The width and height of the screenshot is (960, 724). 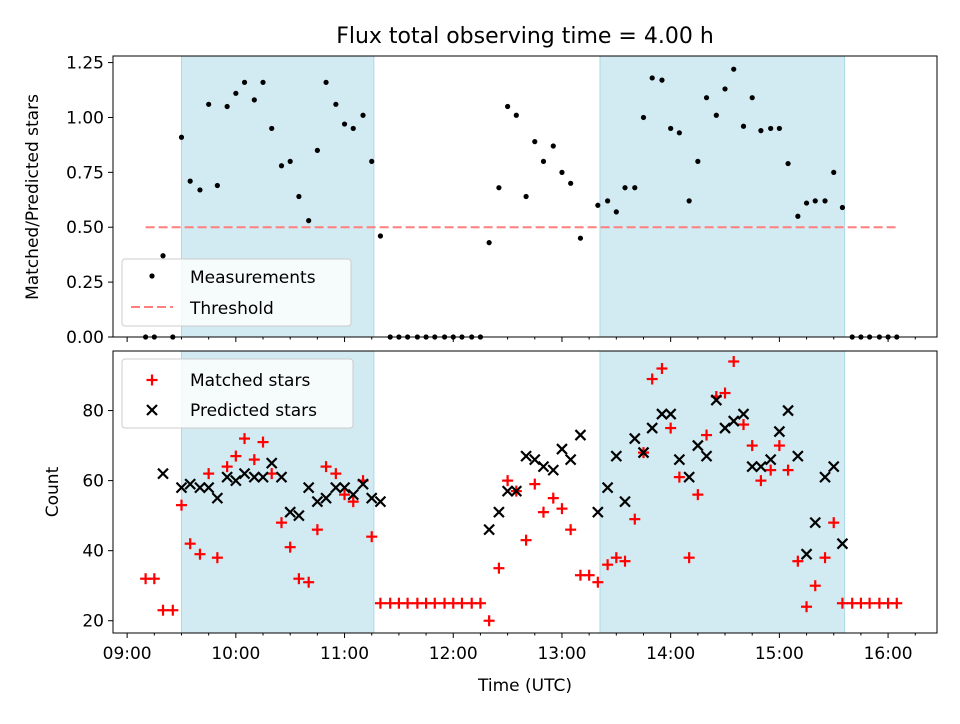 What do you see at coordinates (231, 309) in the screenshot?
I see `legend-threshold-label: Threshold` at bounding box center [231, 309].